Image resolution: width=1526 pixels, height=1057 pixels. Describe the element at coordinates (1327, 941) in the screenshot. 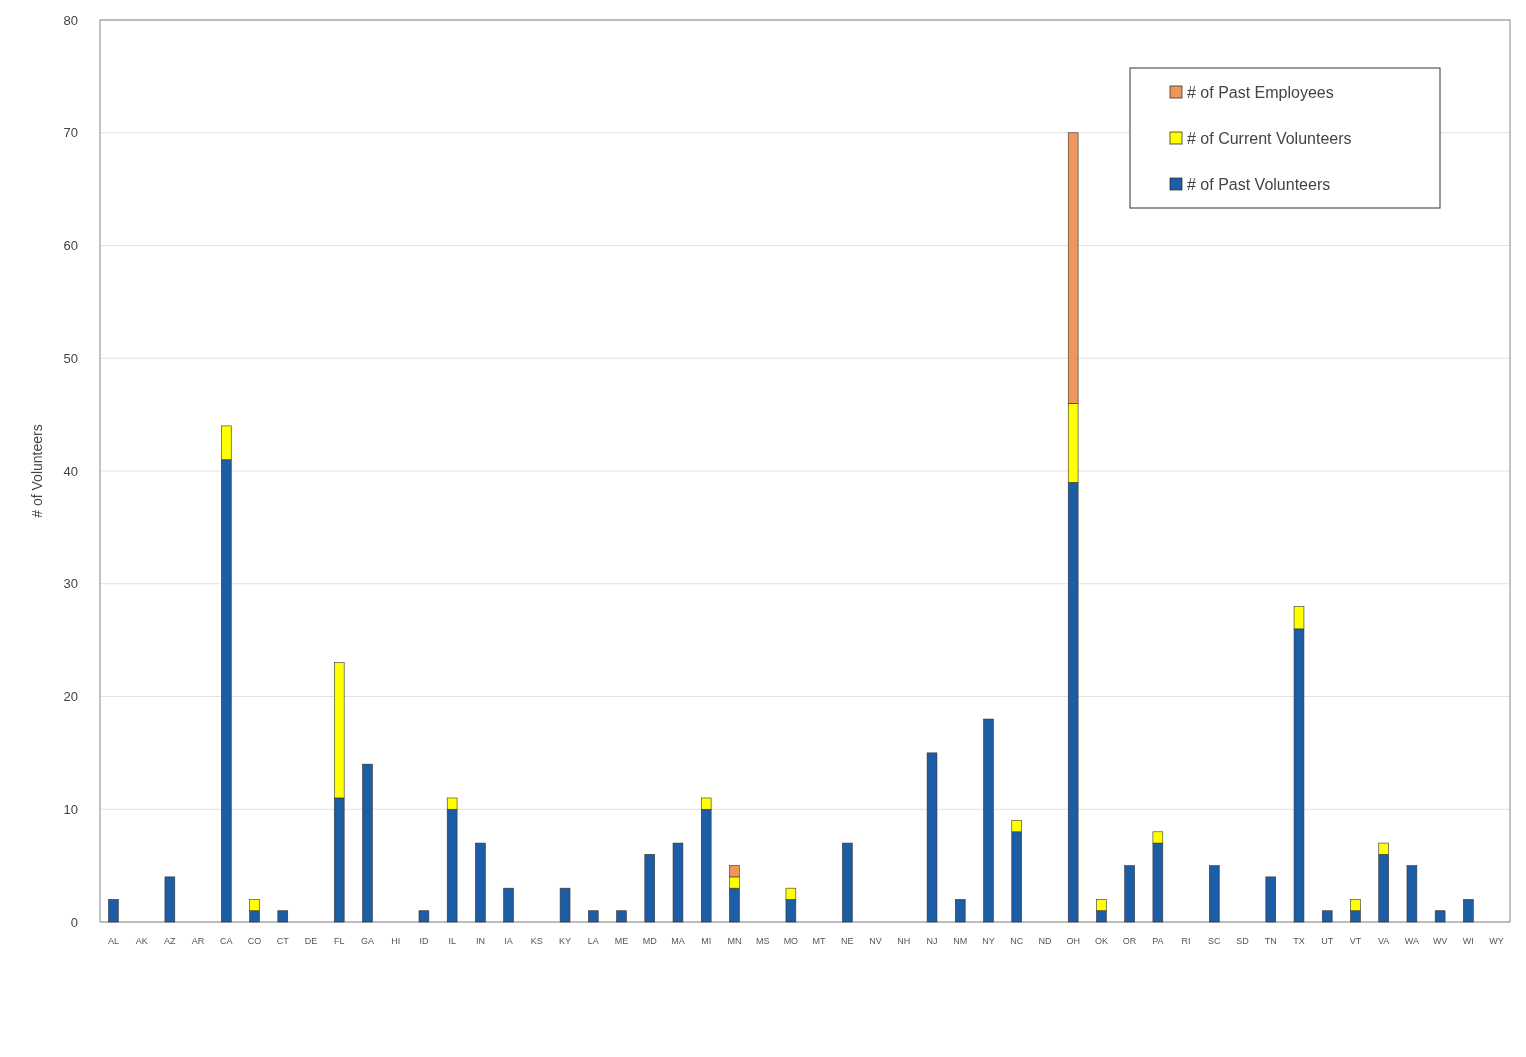

I see `x-tick-label: UT` at that location.